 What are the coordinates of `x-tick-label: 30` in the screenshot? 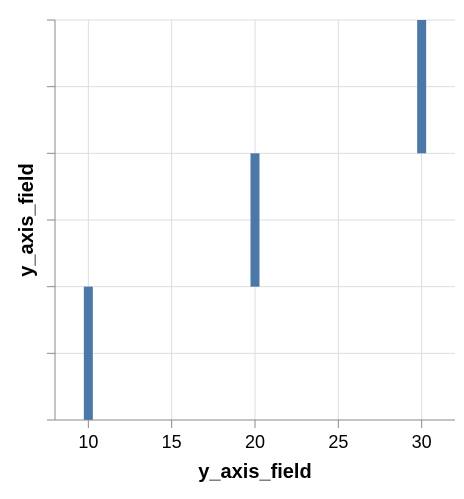 It's located at (422, 442).